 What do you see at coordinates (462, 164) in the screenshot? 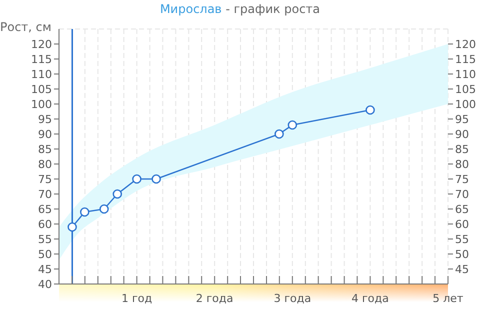
I see `y2-tick-label: 80` at bounding box center [462, 164].